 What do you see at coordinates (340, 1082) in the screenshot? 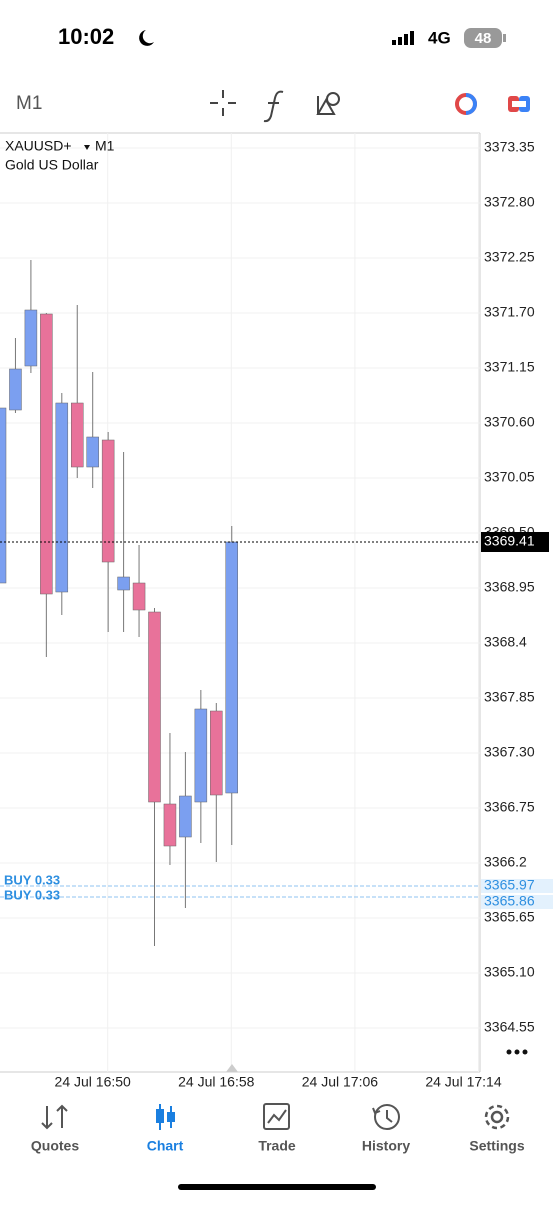
I see `x-tick-label: 24 Jul 17:06` at bounding box center [340, 1082].